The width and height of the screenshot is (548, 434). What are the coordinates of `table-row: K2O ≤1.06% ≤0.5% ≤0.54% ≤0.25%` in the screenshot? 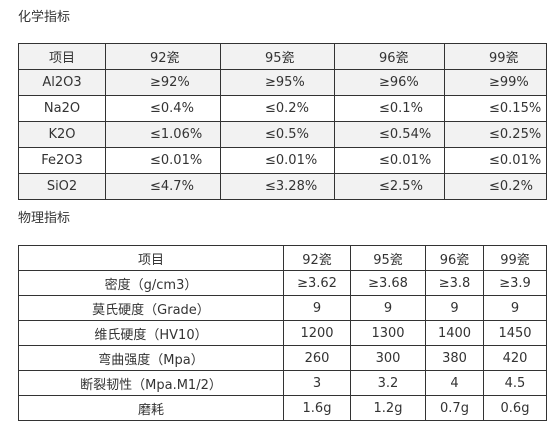 It's located at (282, 134).